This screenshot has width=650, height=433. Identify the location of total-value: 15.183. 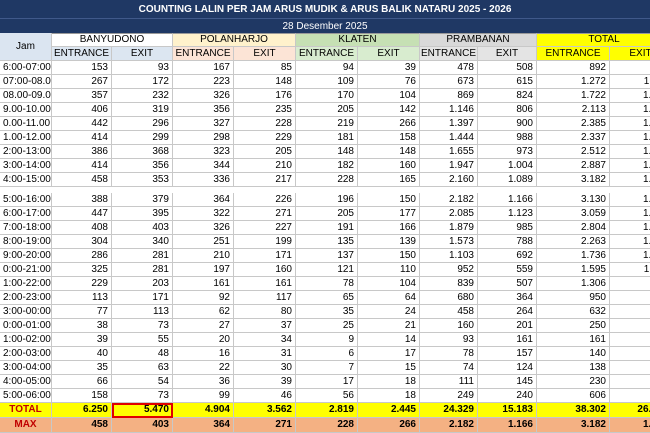
(507, 410).